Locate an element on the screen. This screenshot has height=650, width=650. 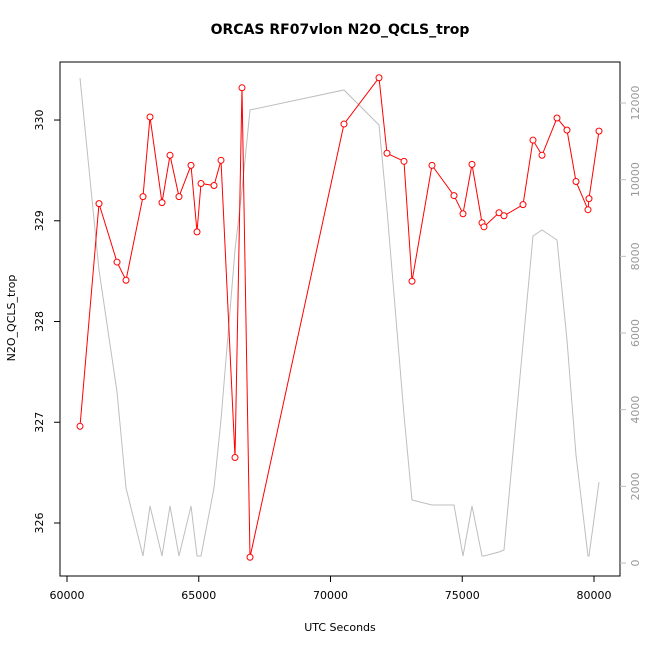
y2-tick-label: 4000 is located at coordinates (635, 410).